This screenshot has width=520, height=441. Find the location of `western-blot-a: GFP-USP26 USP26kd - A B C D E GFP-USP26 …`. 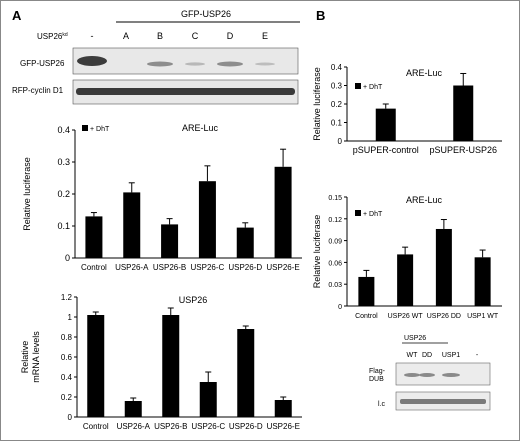

western-blot-a: GFP-USP26 USP26kd - A B C D E GFP-USP26 … is located at coordinates (156, 57).